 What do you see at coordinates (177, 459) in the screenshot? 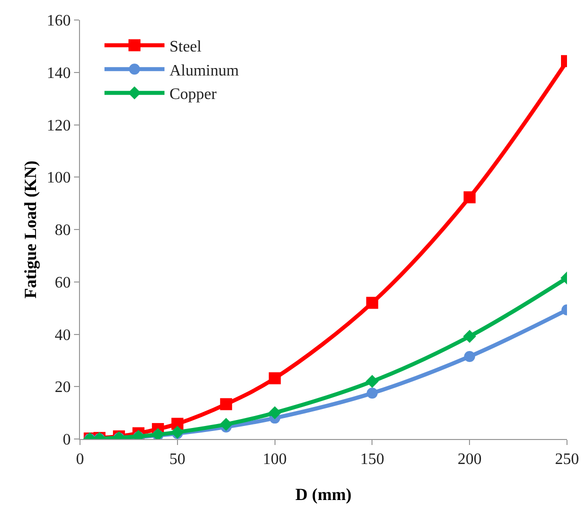
I see `x-tick-label: 50` at bounding box center [177, 459].